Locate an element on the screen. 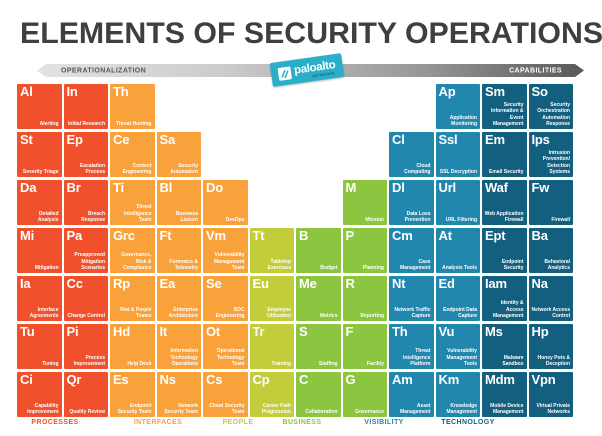 The image size is (602, 436). element-symbol: Ed is located at coordinates (446, 283).